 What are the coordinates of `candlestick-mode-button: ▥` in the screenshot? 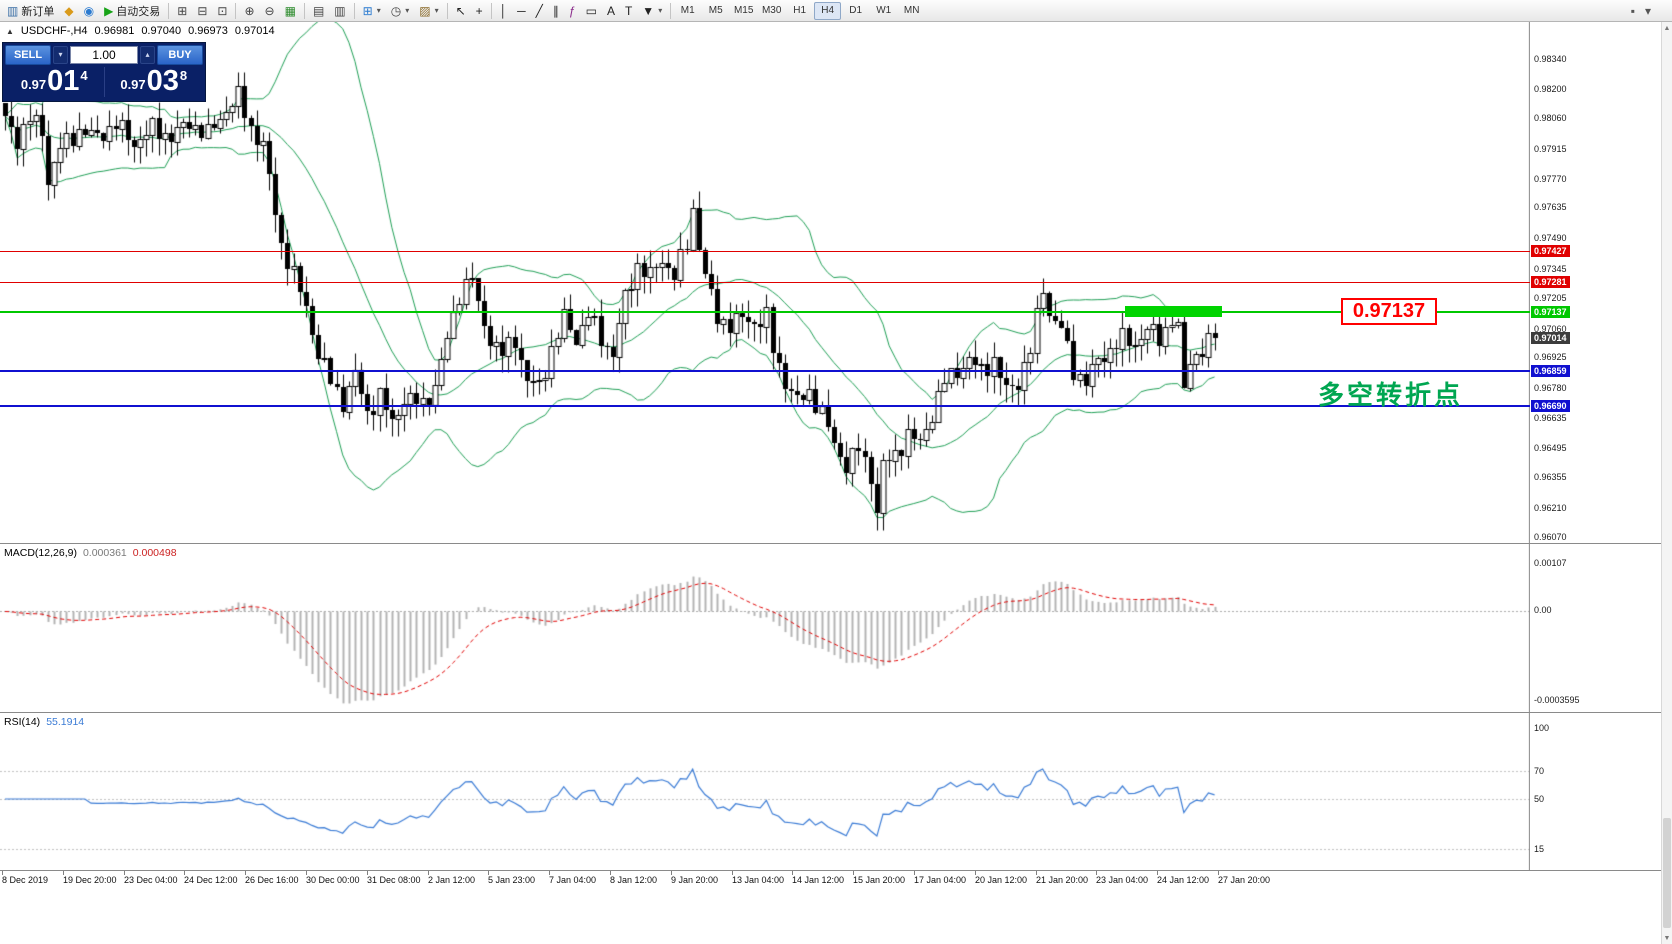 It's located at (339, 10).